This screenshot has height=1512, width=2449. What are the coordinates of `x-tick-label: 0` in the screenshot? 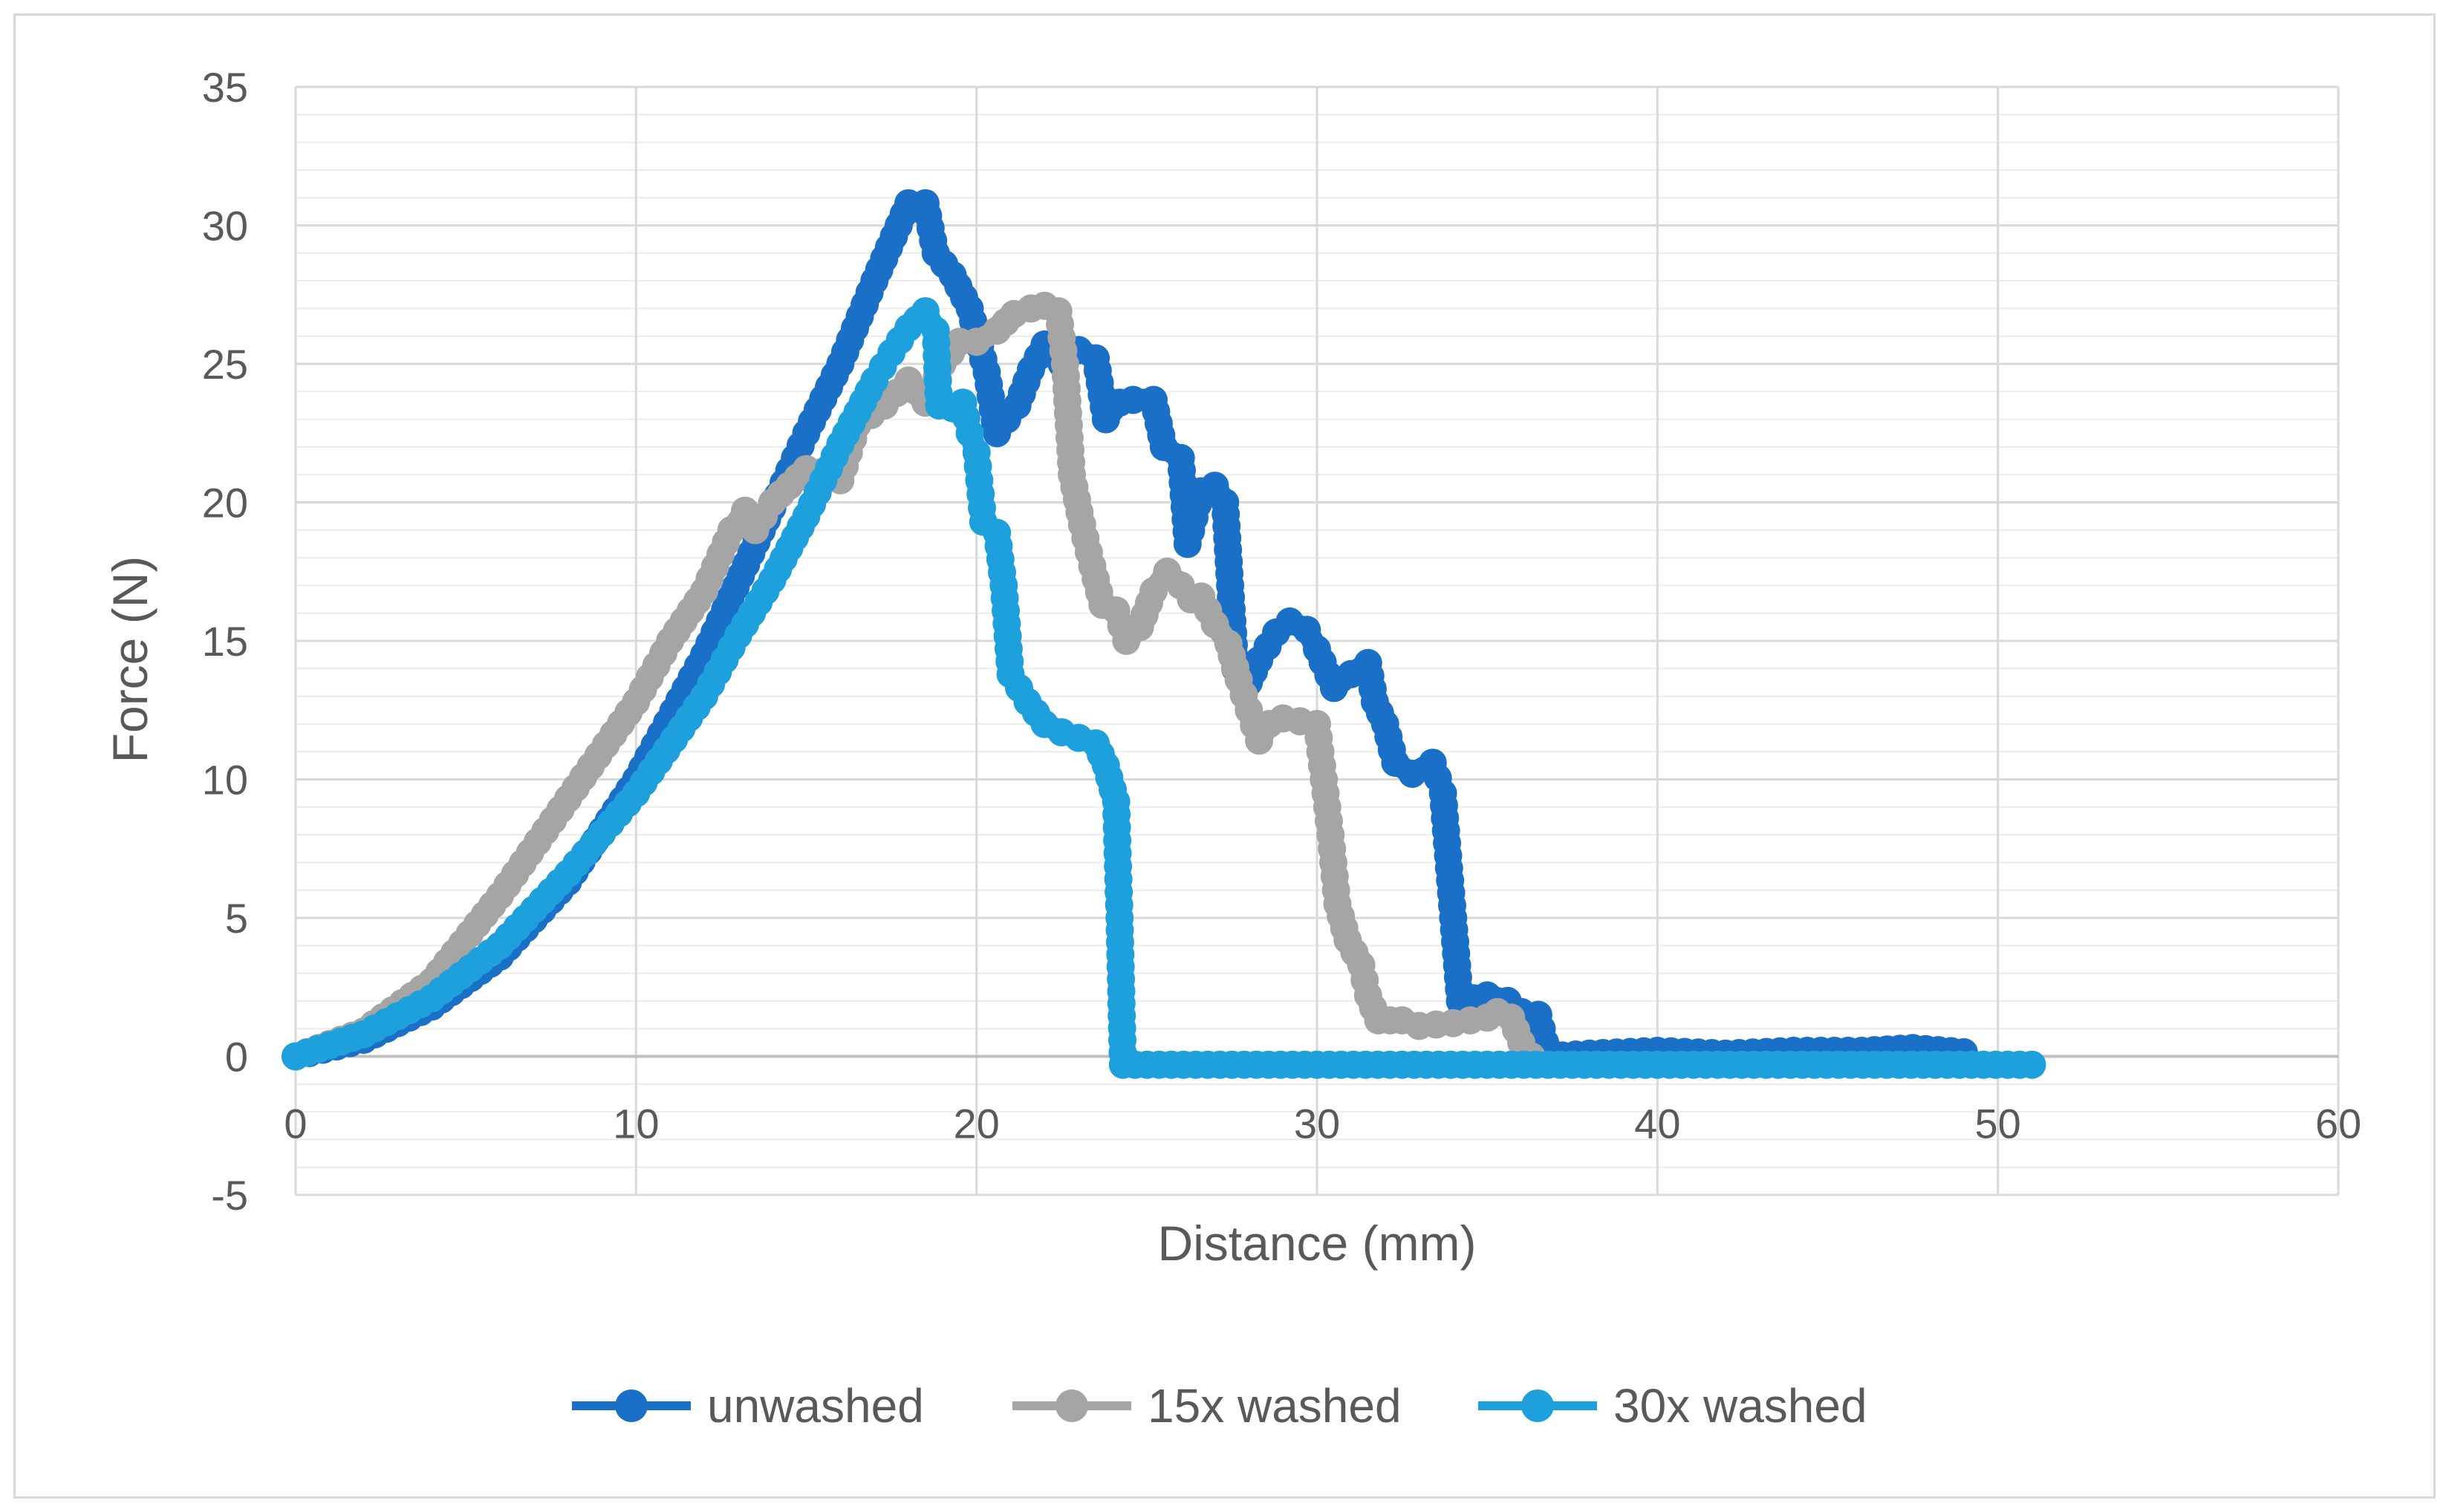 It's located at (295, 1124).